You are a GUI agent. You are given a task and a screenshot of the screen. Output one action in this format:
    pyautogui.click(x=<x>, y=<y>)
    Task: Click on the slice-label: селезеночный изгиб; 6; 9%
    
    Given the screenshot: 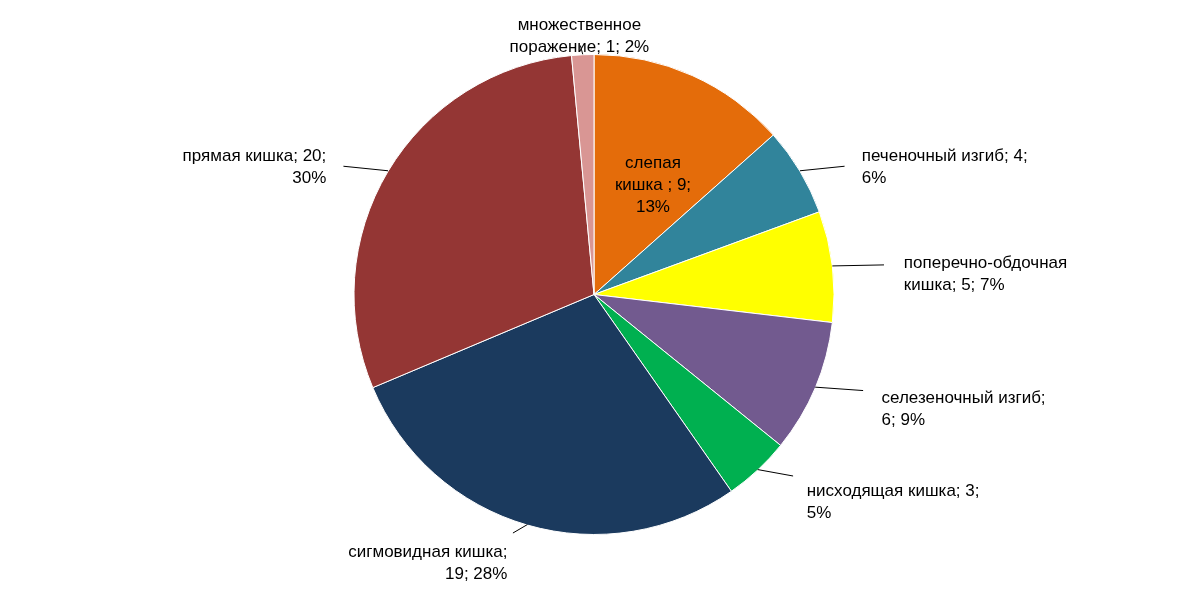 What is the action you would take?
    pyautogui.click(x=963, y=409)
    